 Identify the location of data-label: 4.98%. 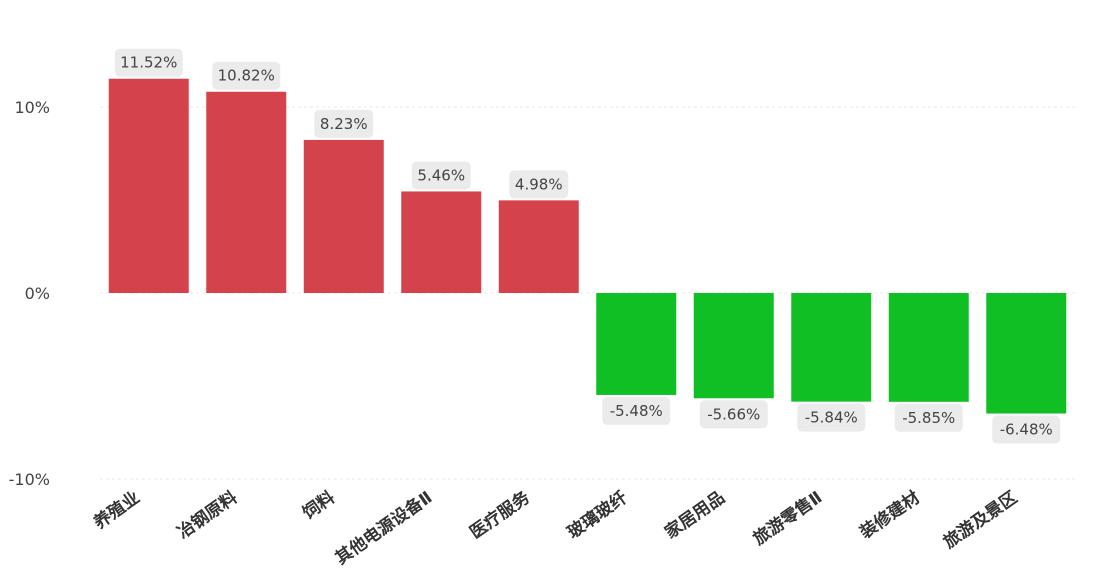
(539, 184).